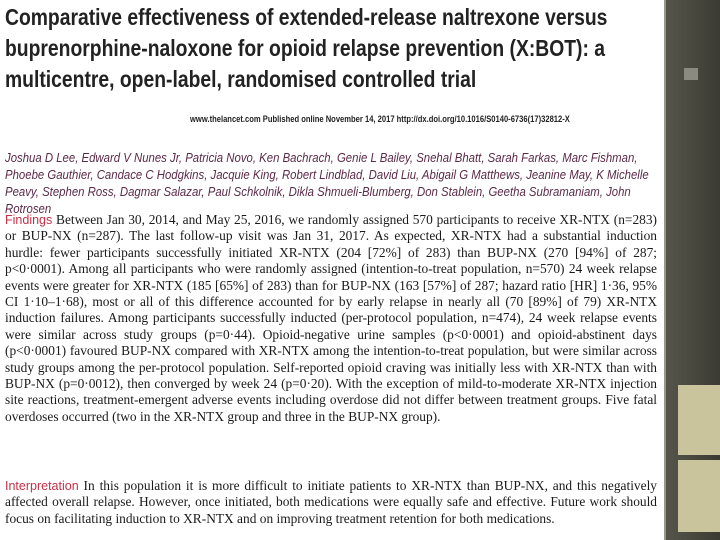 The image size is (720, 540). I want to click on section-label: Interpretation, so click(42, 486).